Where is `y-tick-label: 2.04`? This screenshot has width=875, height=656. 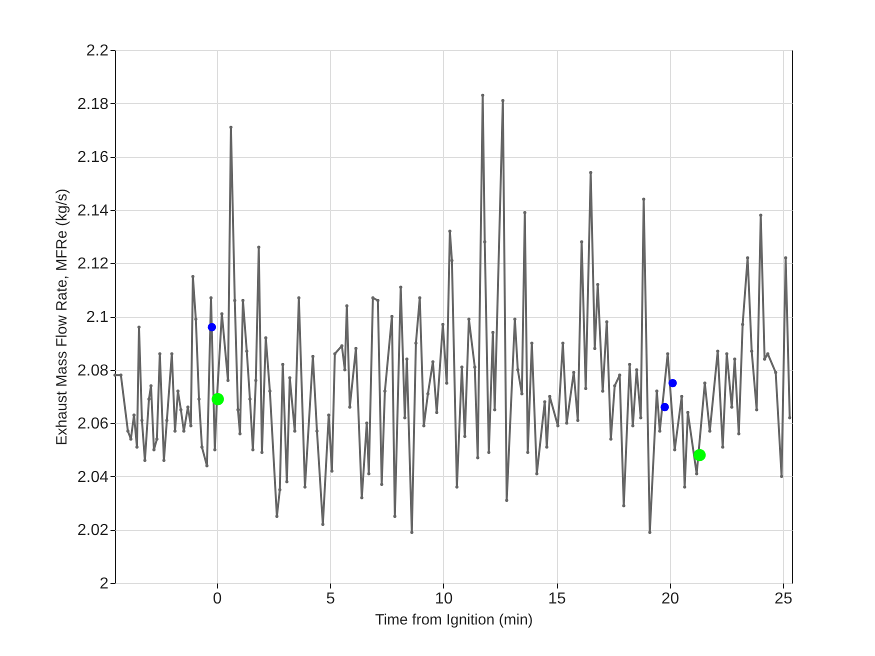 y-tick-label: 2.04 is located at coordinates (93, 477).